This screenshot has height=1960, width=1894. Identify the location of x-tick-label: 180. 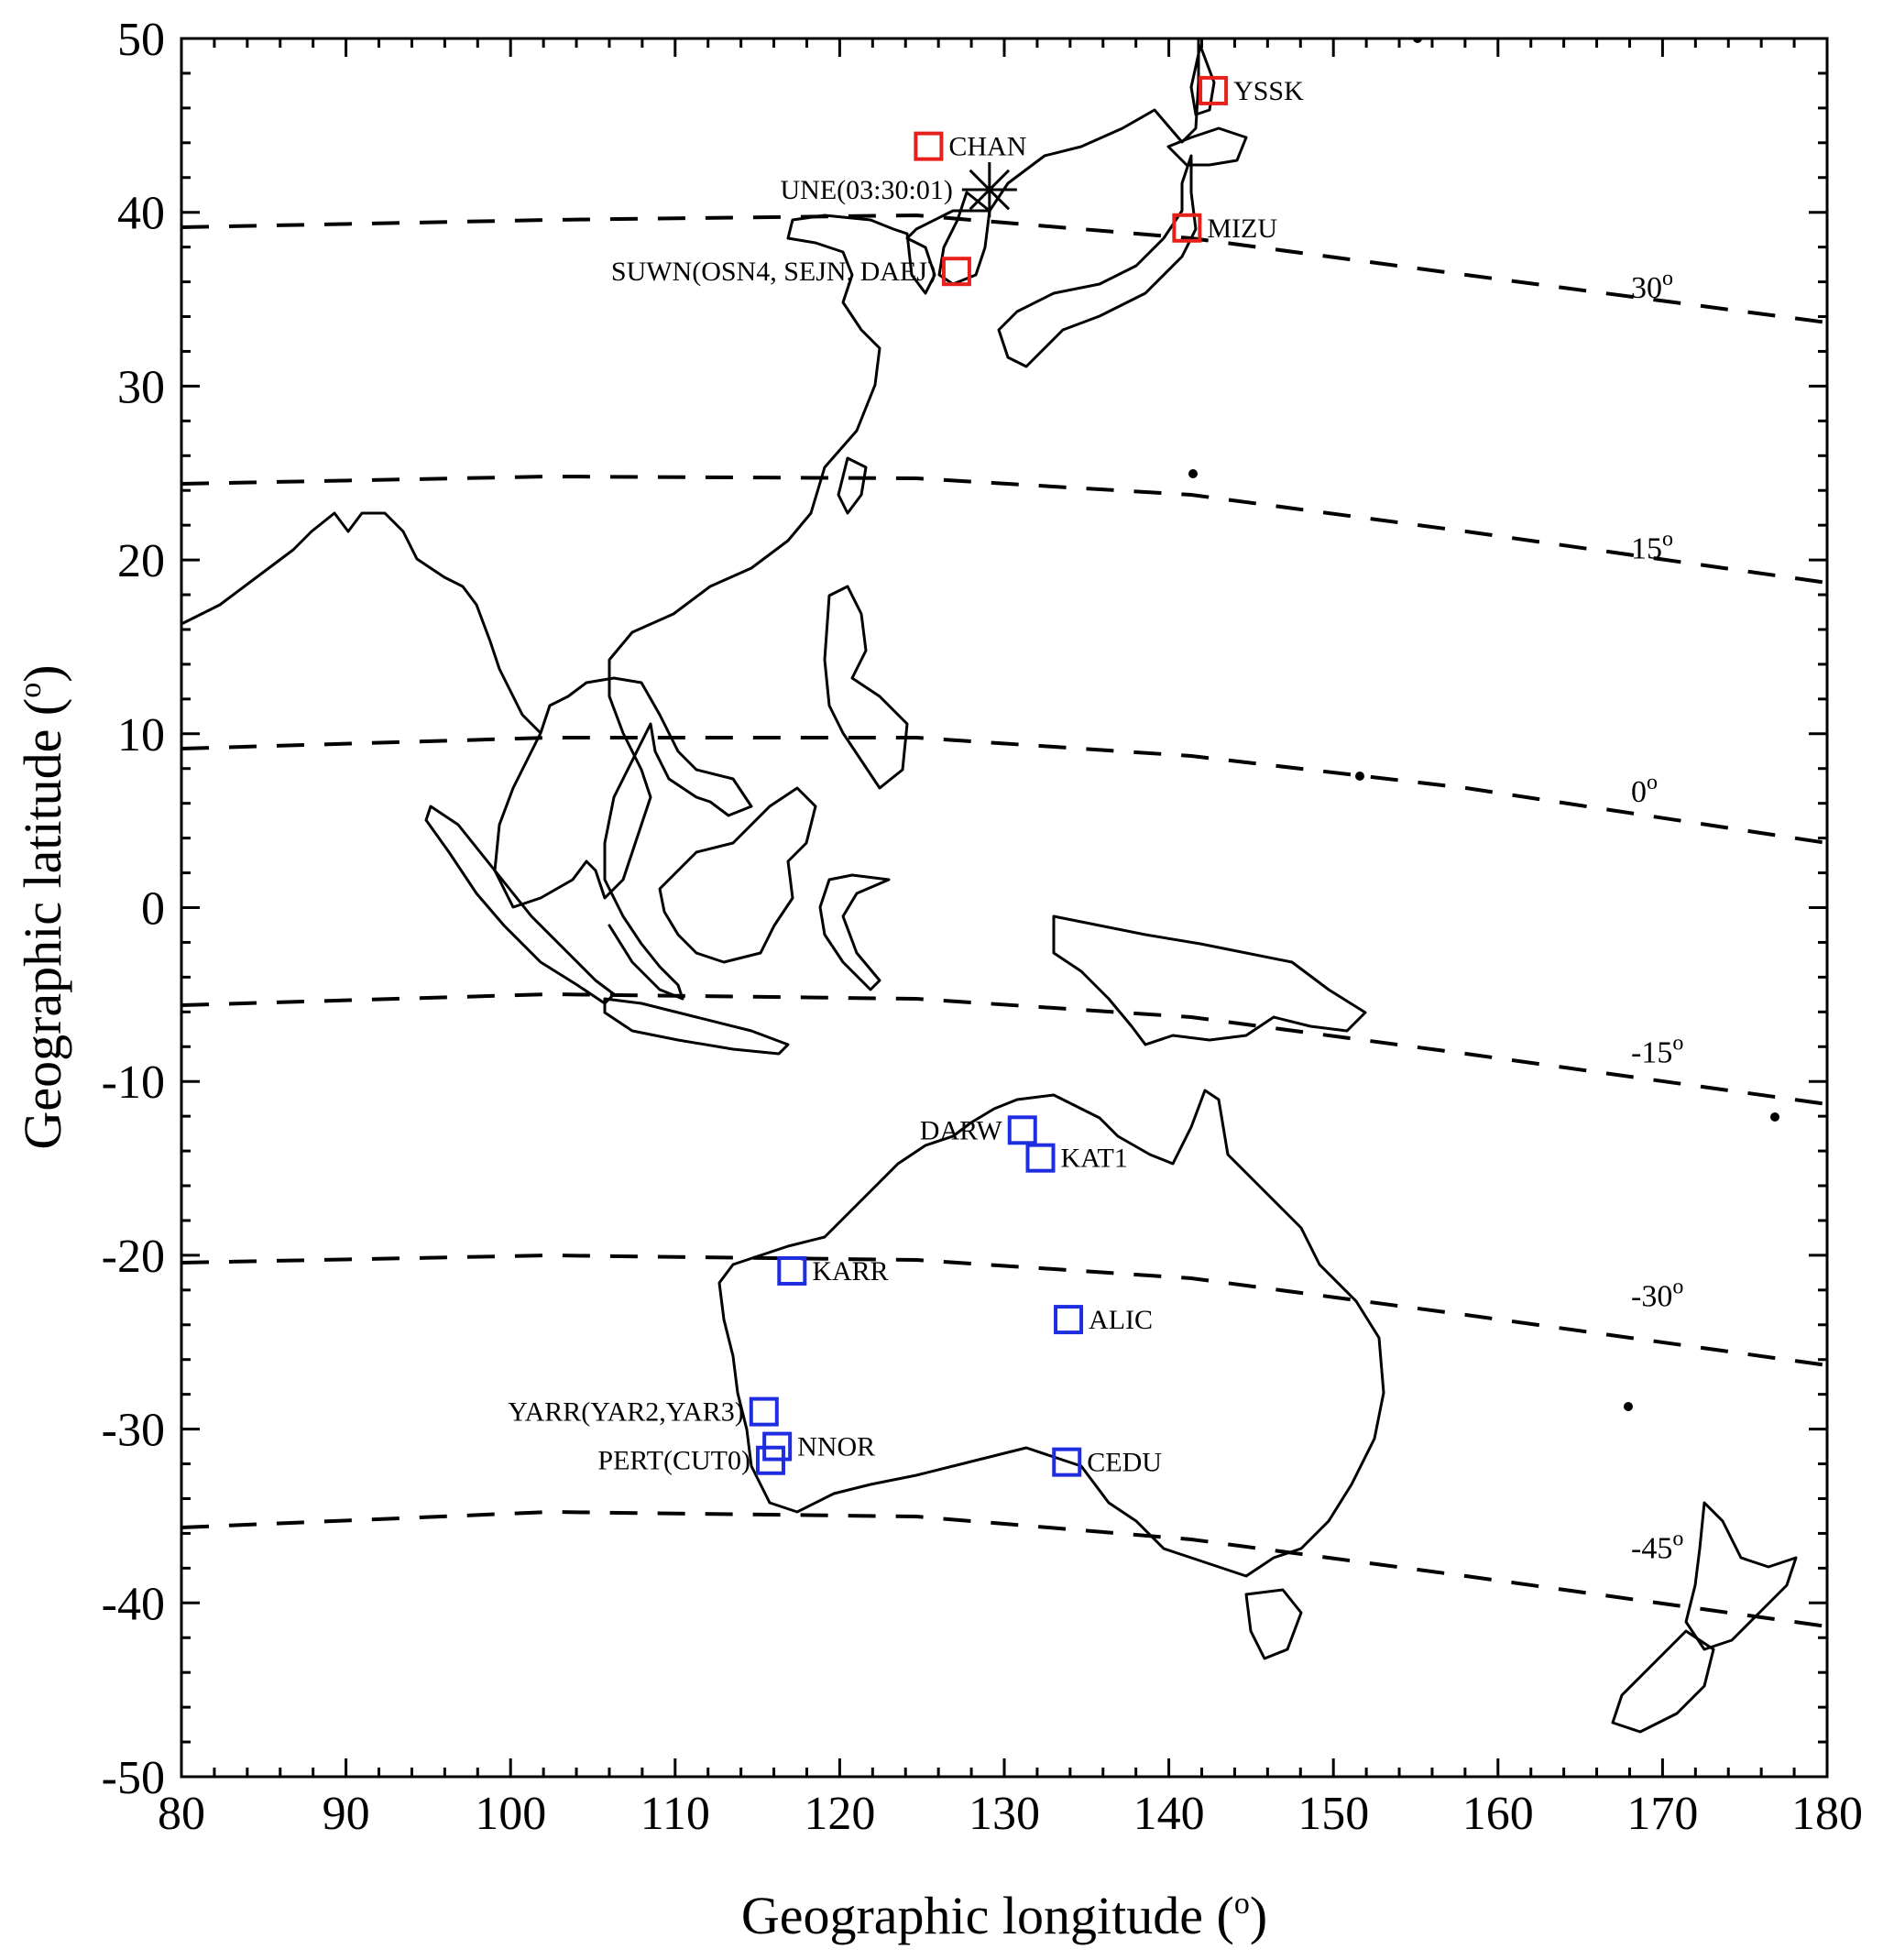
(1827, 1814).